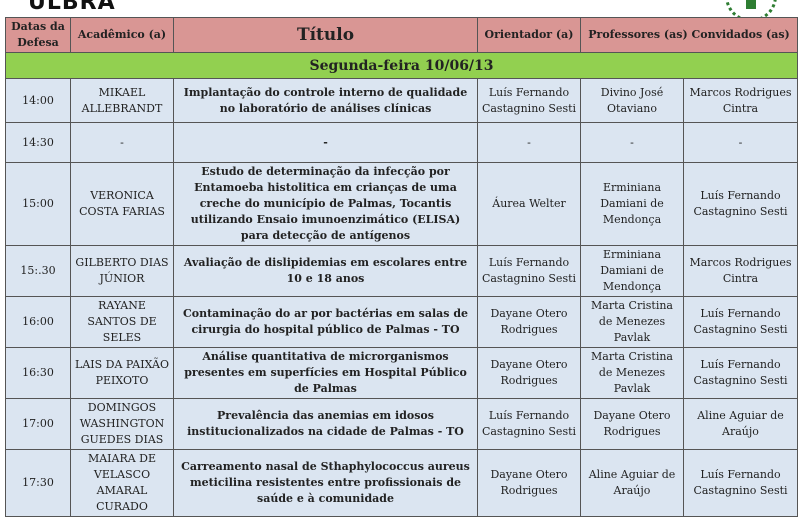 The width and height of the screenshot is (800, 517). What do you see at coordinates (38, 424) in the screenshot?
I see `time-cell: 17:00` at bounding box center [38, 424].